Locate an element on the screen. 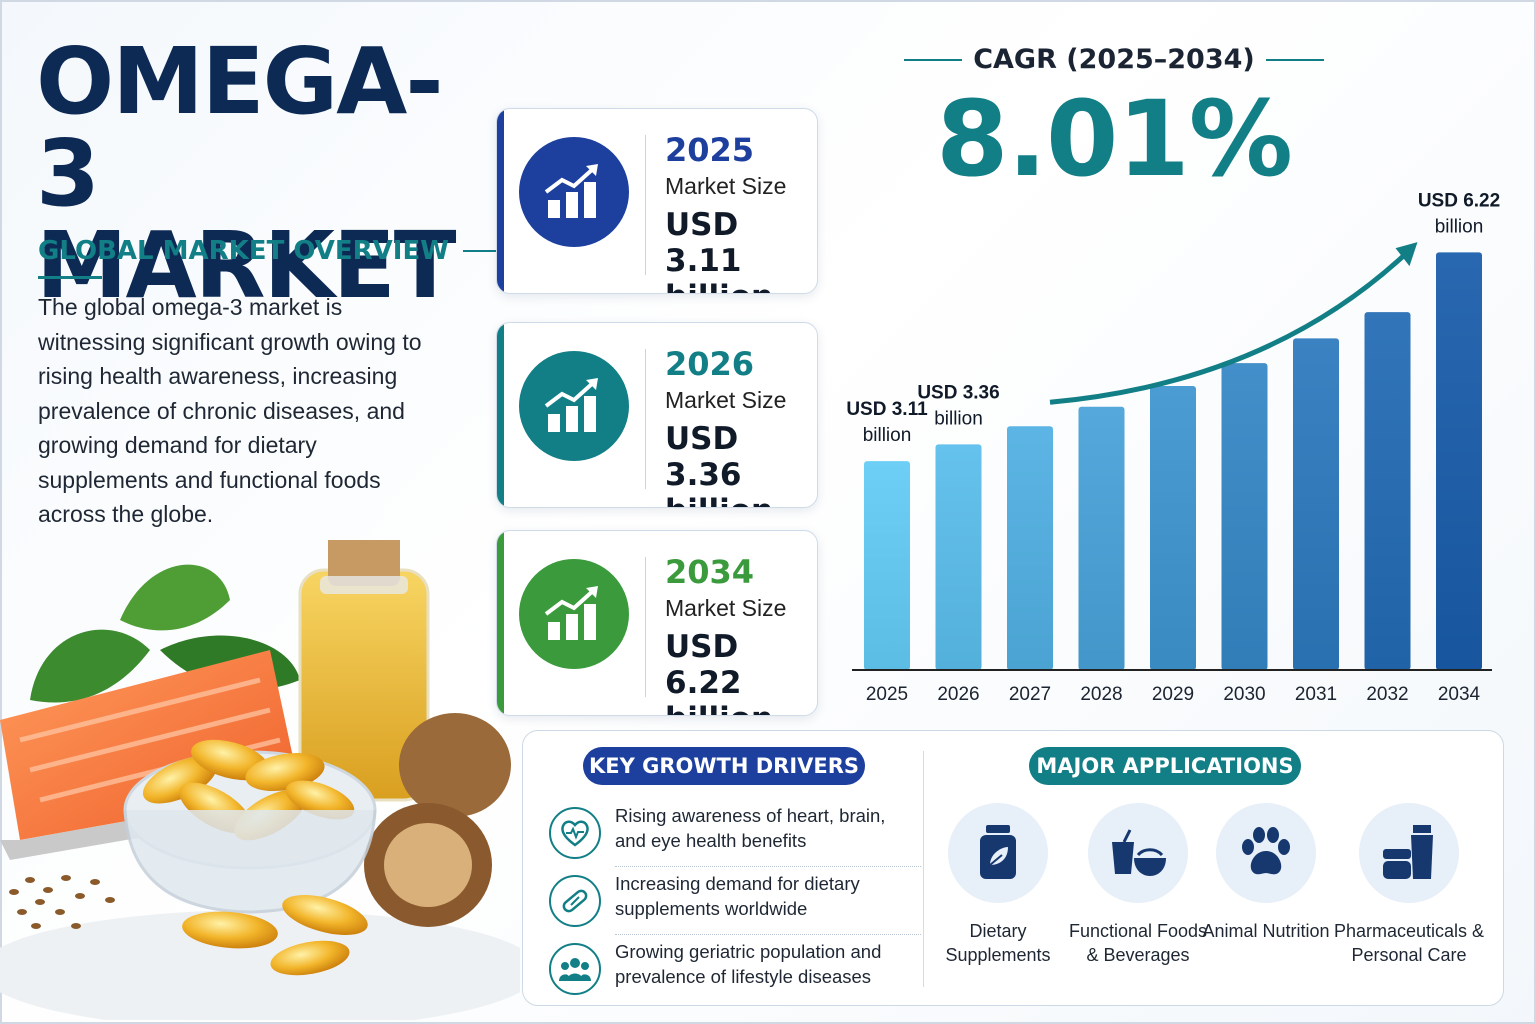 Image resolution: width=1536 pixels, height=1024 pixels. x-tick-label-2031: 2031 is located at coordinates (1316, 694).